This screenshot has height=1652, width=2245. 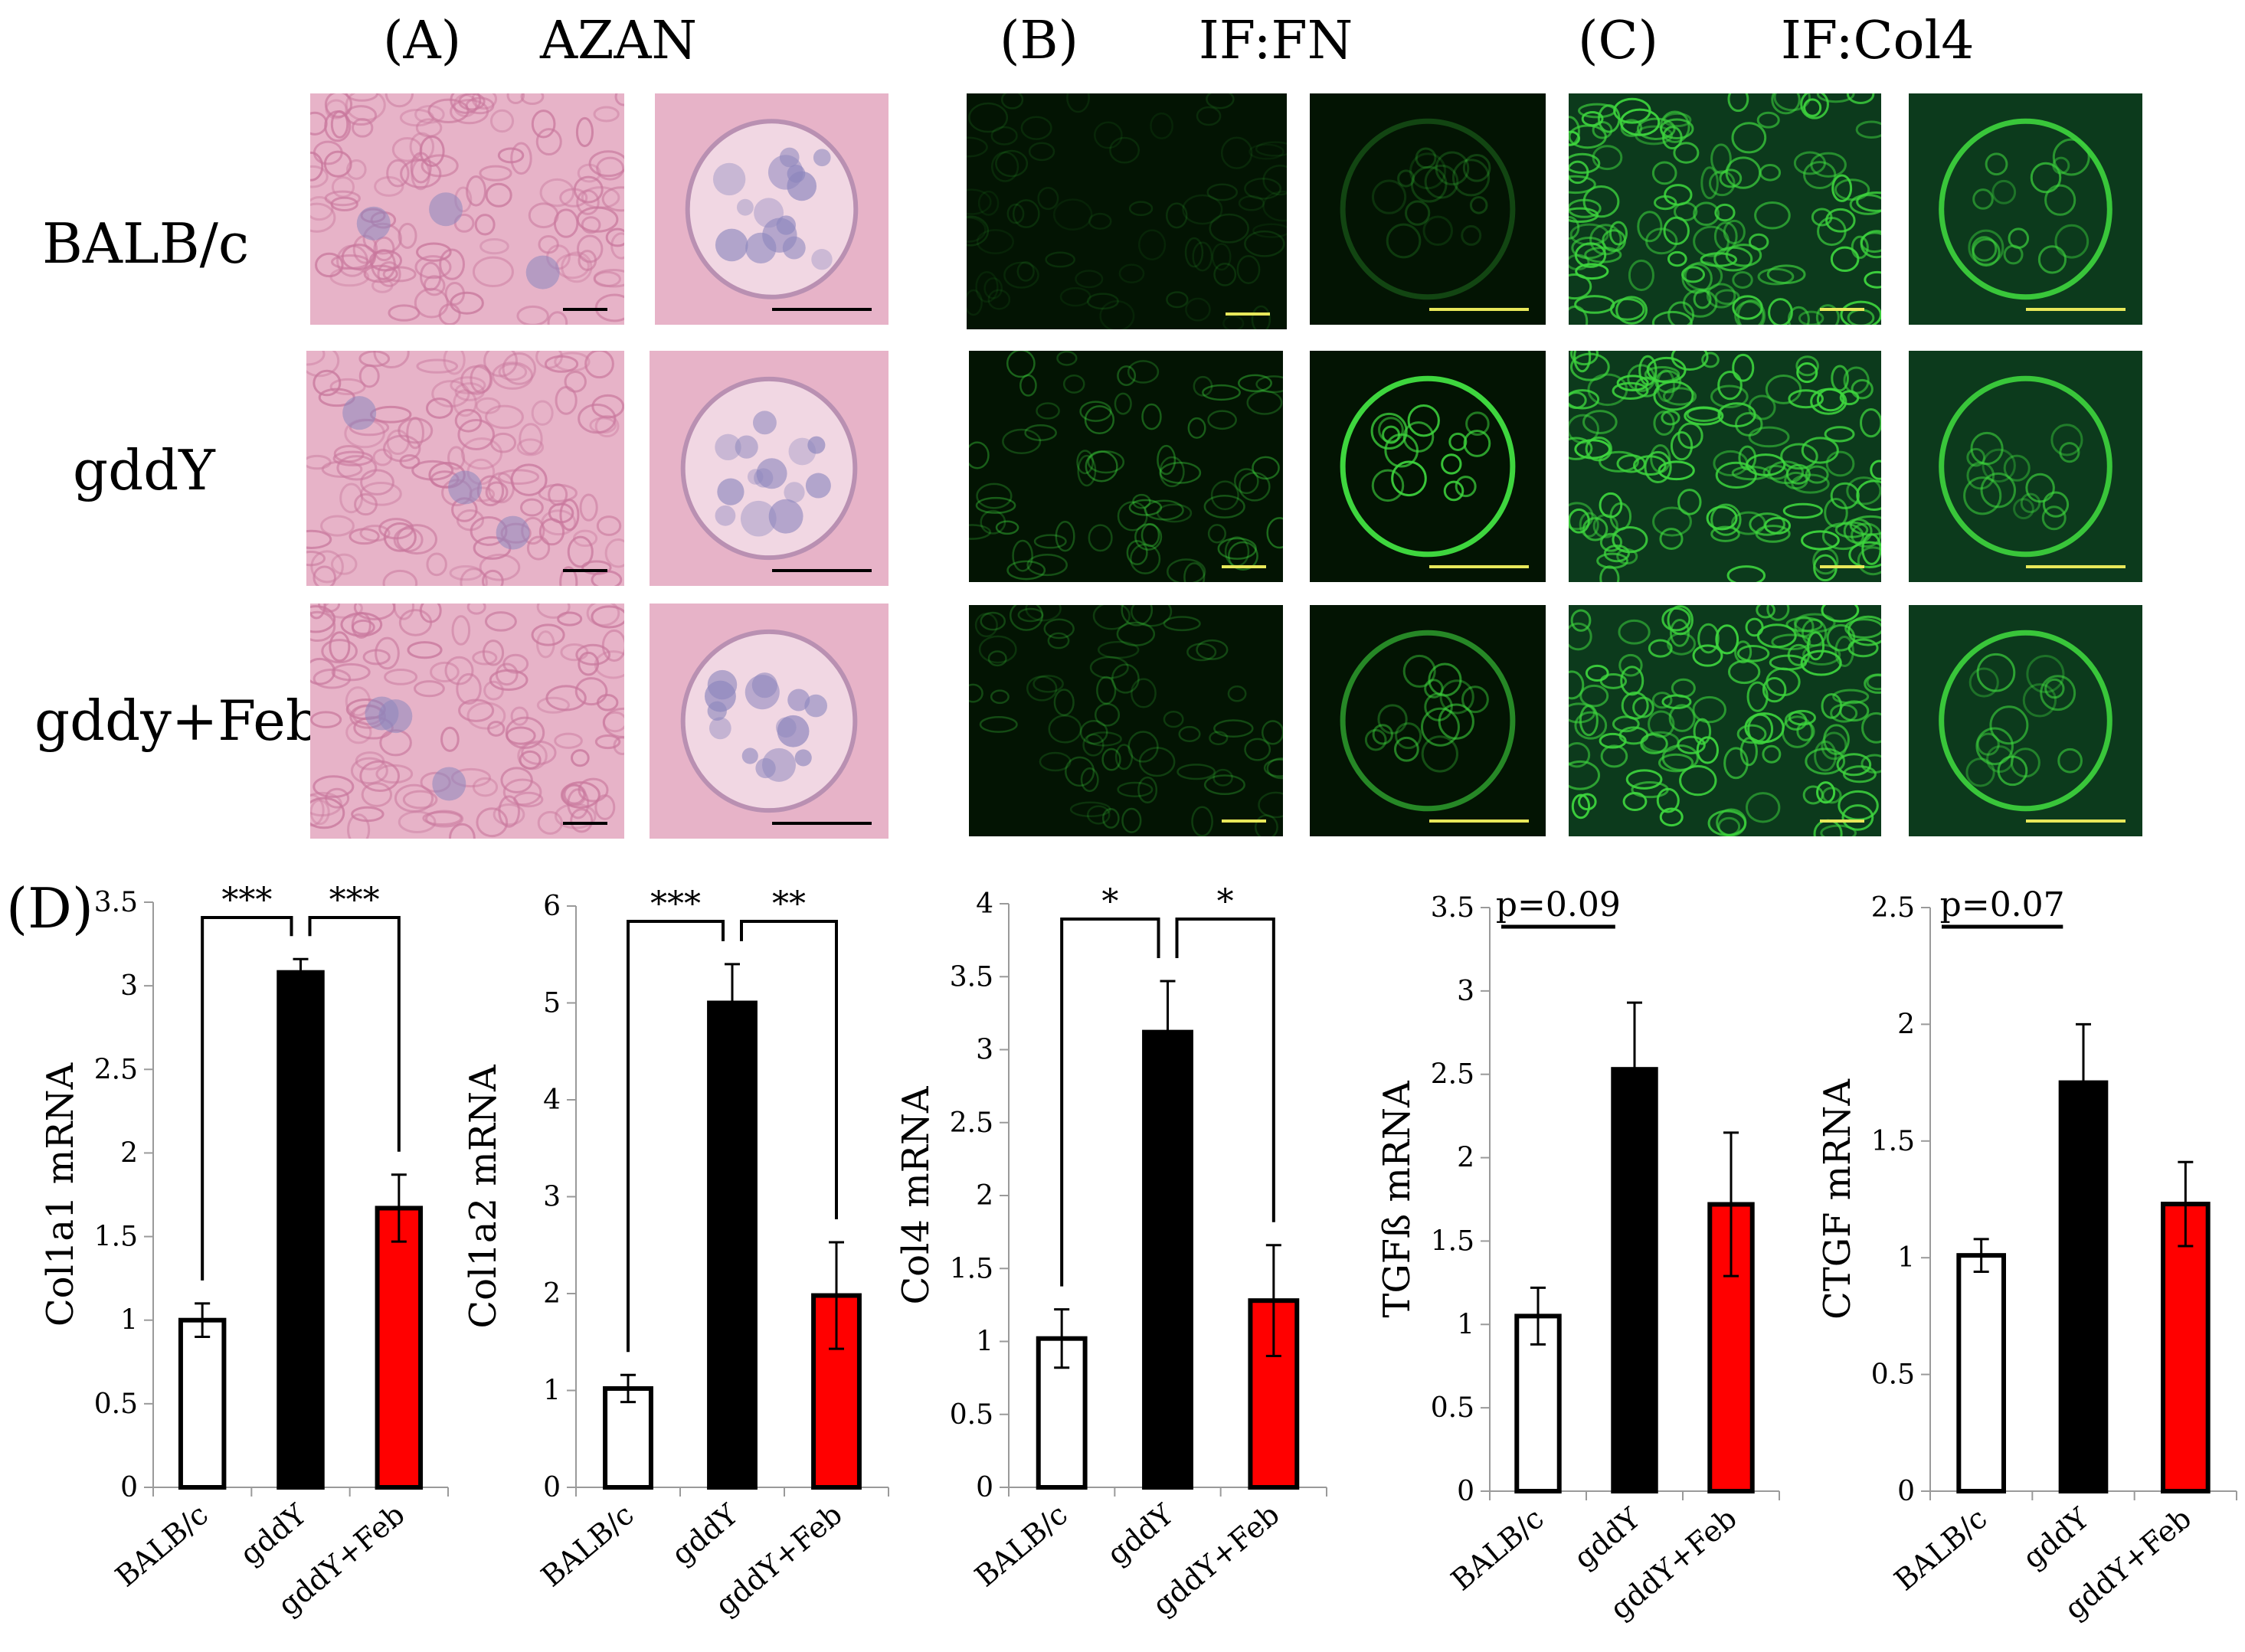 What do you see at coordinates (618, 41) in the screenshot?
I see `stain-title-azan: AZAN` at bounding box center [618, 41].